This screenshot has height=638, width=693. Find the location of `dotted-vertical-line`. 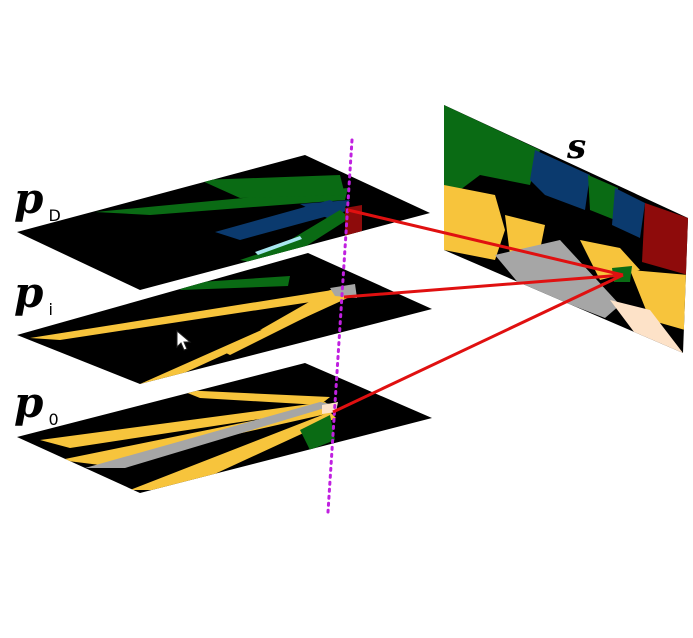

dotted-vertical-line is located at coordinates (340, 326).